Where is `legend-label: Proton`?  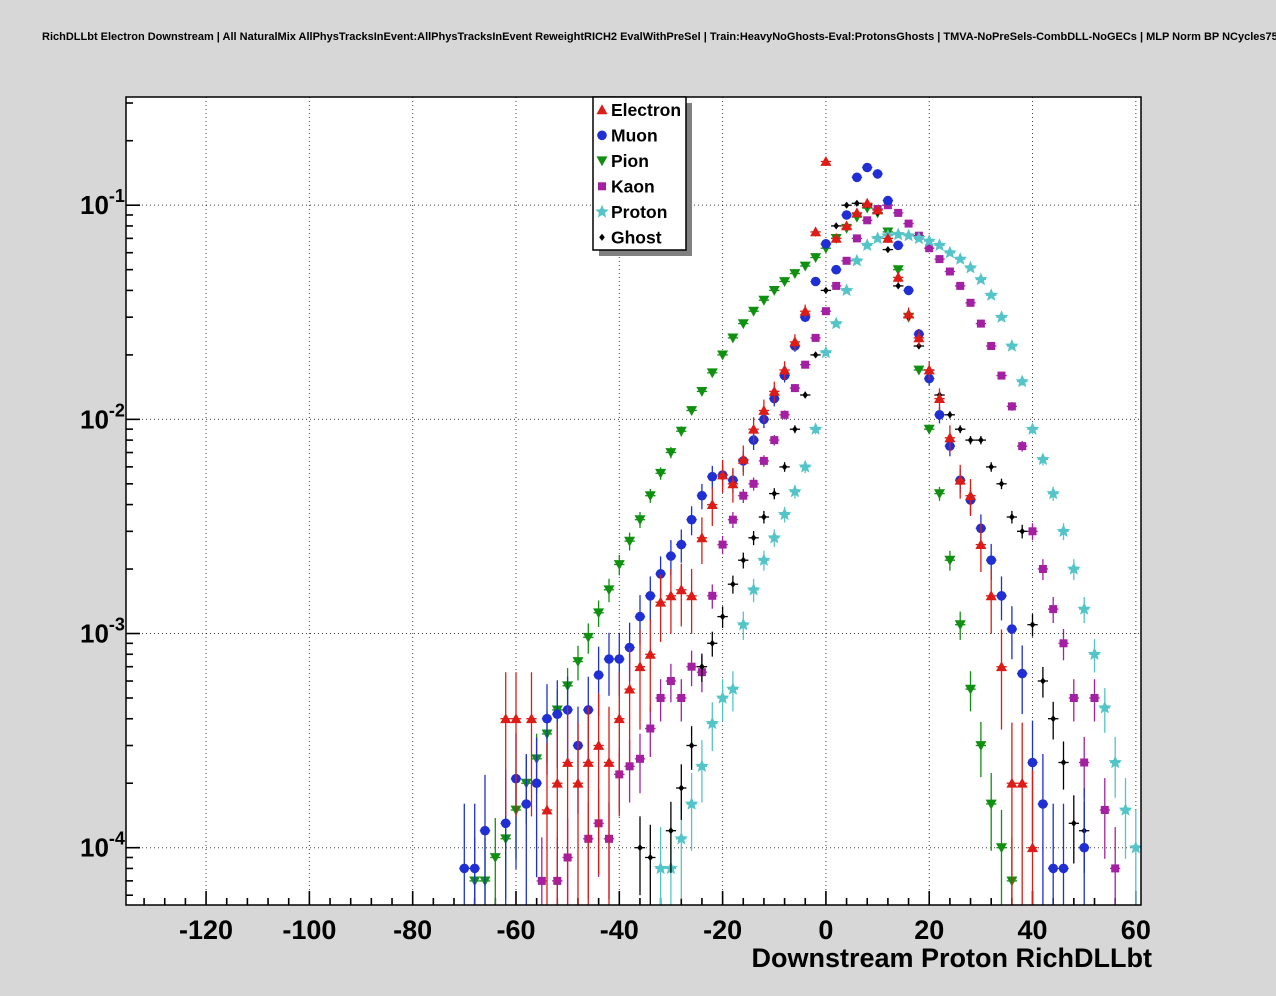
legend-label: Proton is located at coordinates (639, 212).